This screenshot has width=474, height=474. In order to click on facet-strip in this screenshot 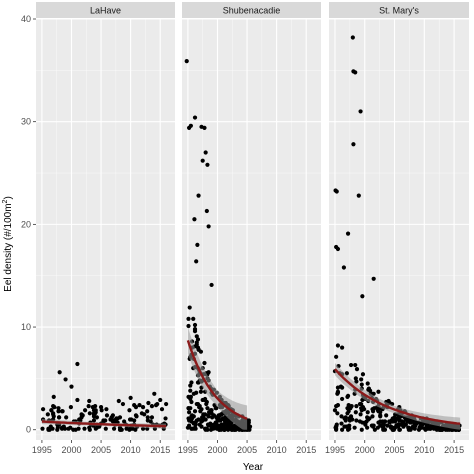, I will do `click(399, 10)`.